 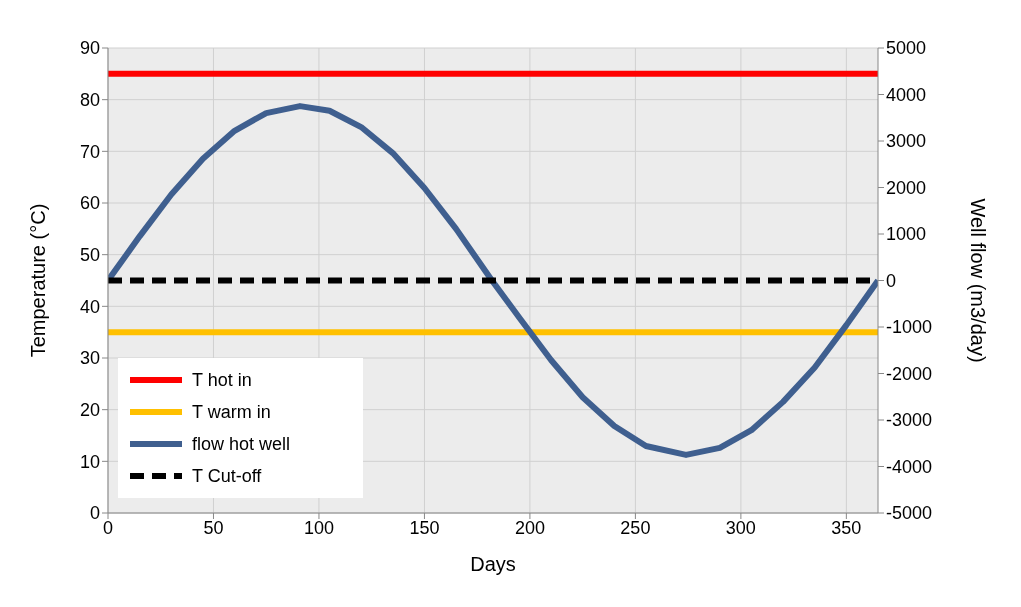 What do you see at coordinates (89, 151) in the screenshot?
I see `y-tick-label: 70` at bounding box center [89, 151].